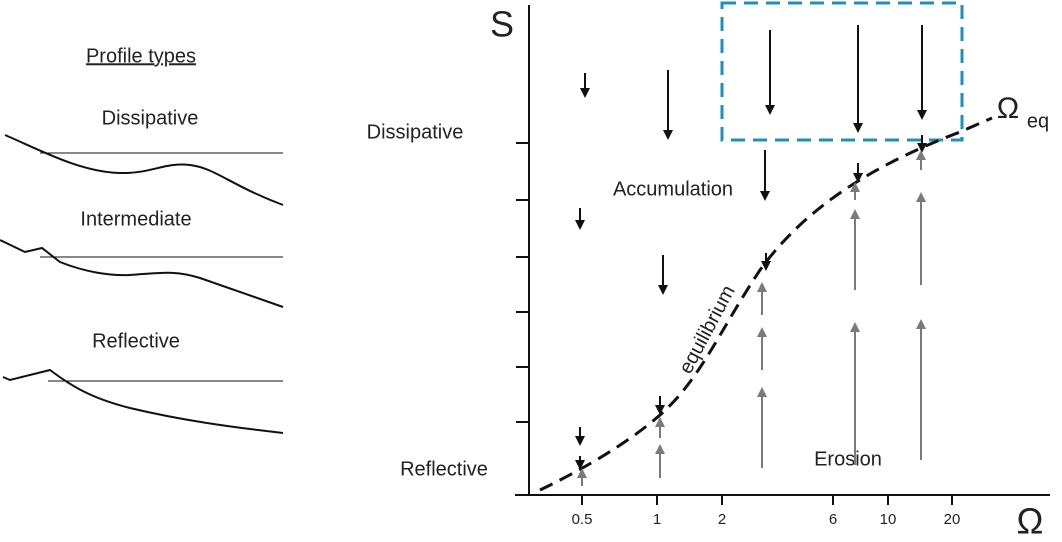 The width and height of the screenshot is (1062, 542). I want to click on x-axis-label: Ω, so click(1030, 521).